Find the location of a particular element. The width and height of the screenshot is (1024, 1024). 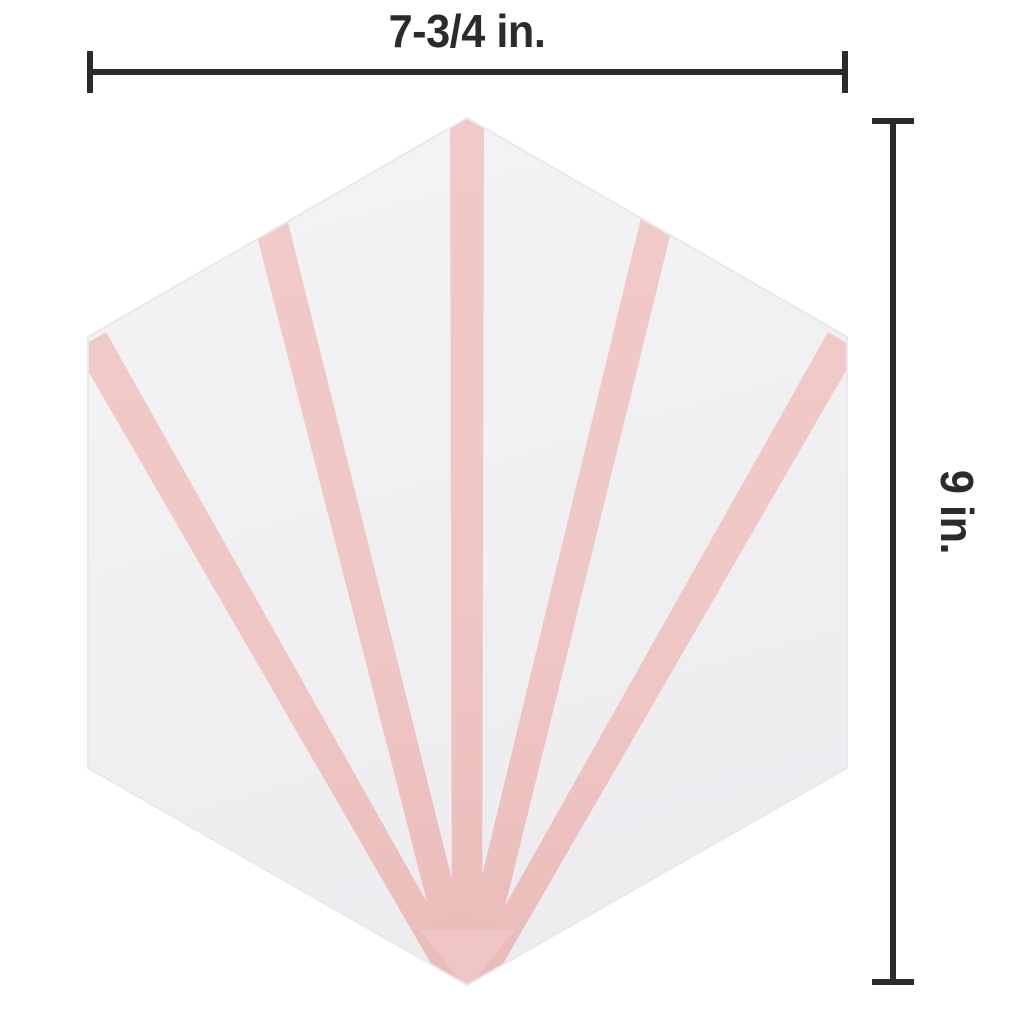

height-dimension-line is located at coordinates (893, 551).